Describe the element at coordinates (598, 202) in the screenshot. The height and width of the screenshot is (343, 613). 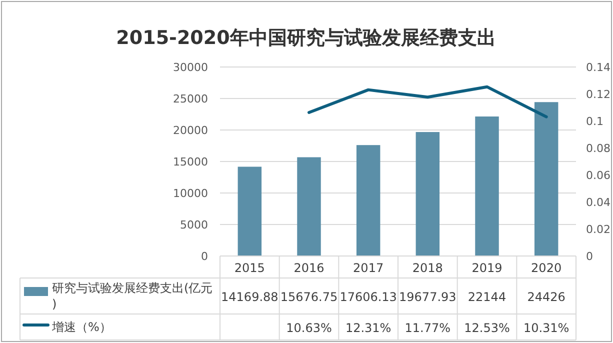
I see `y2-tick-label: 0.04` at that location.